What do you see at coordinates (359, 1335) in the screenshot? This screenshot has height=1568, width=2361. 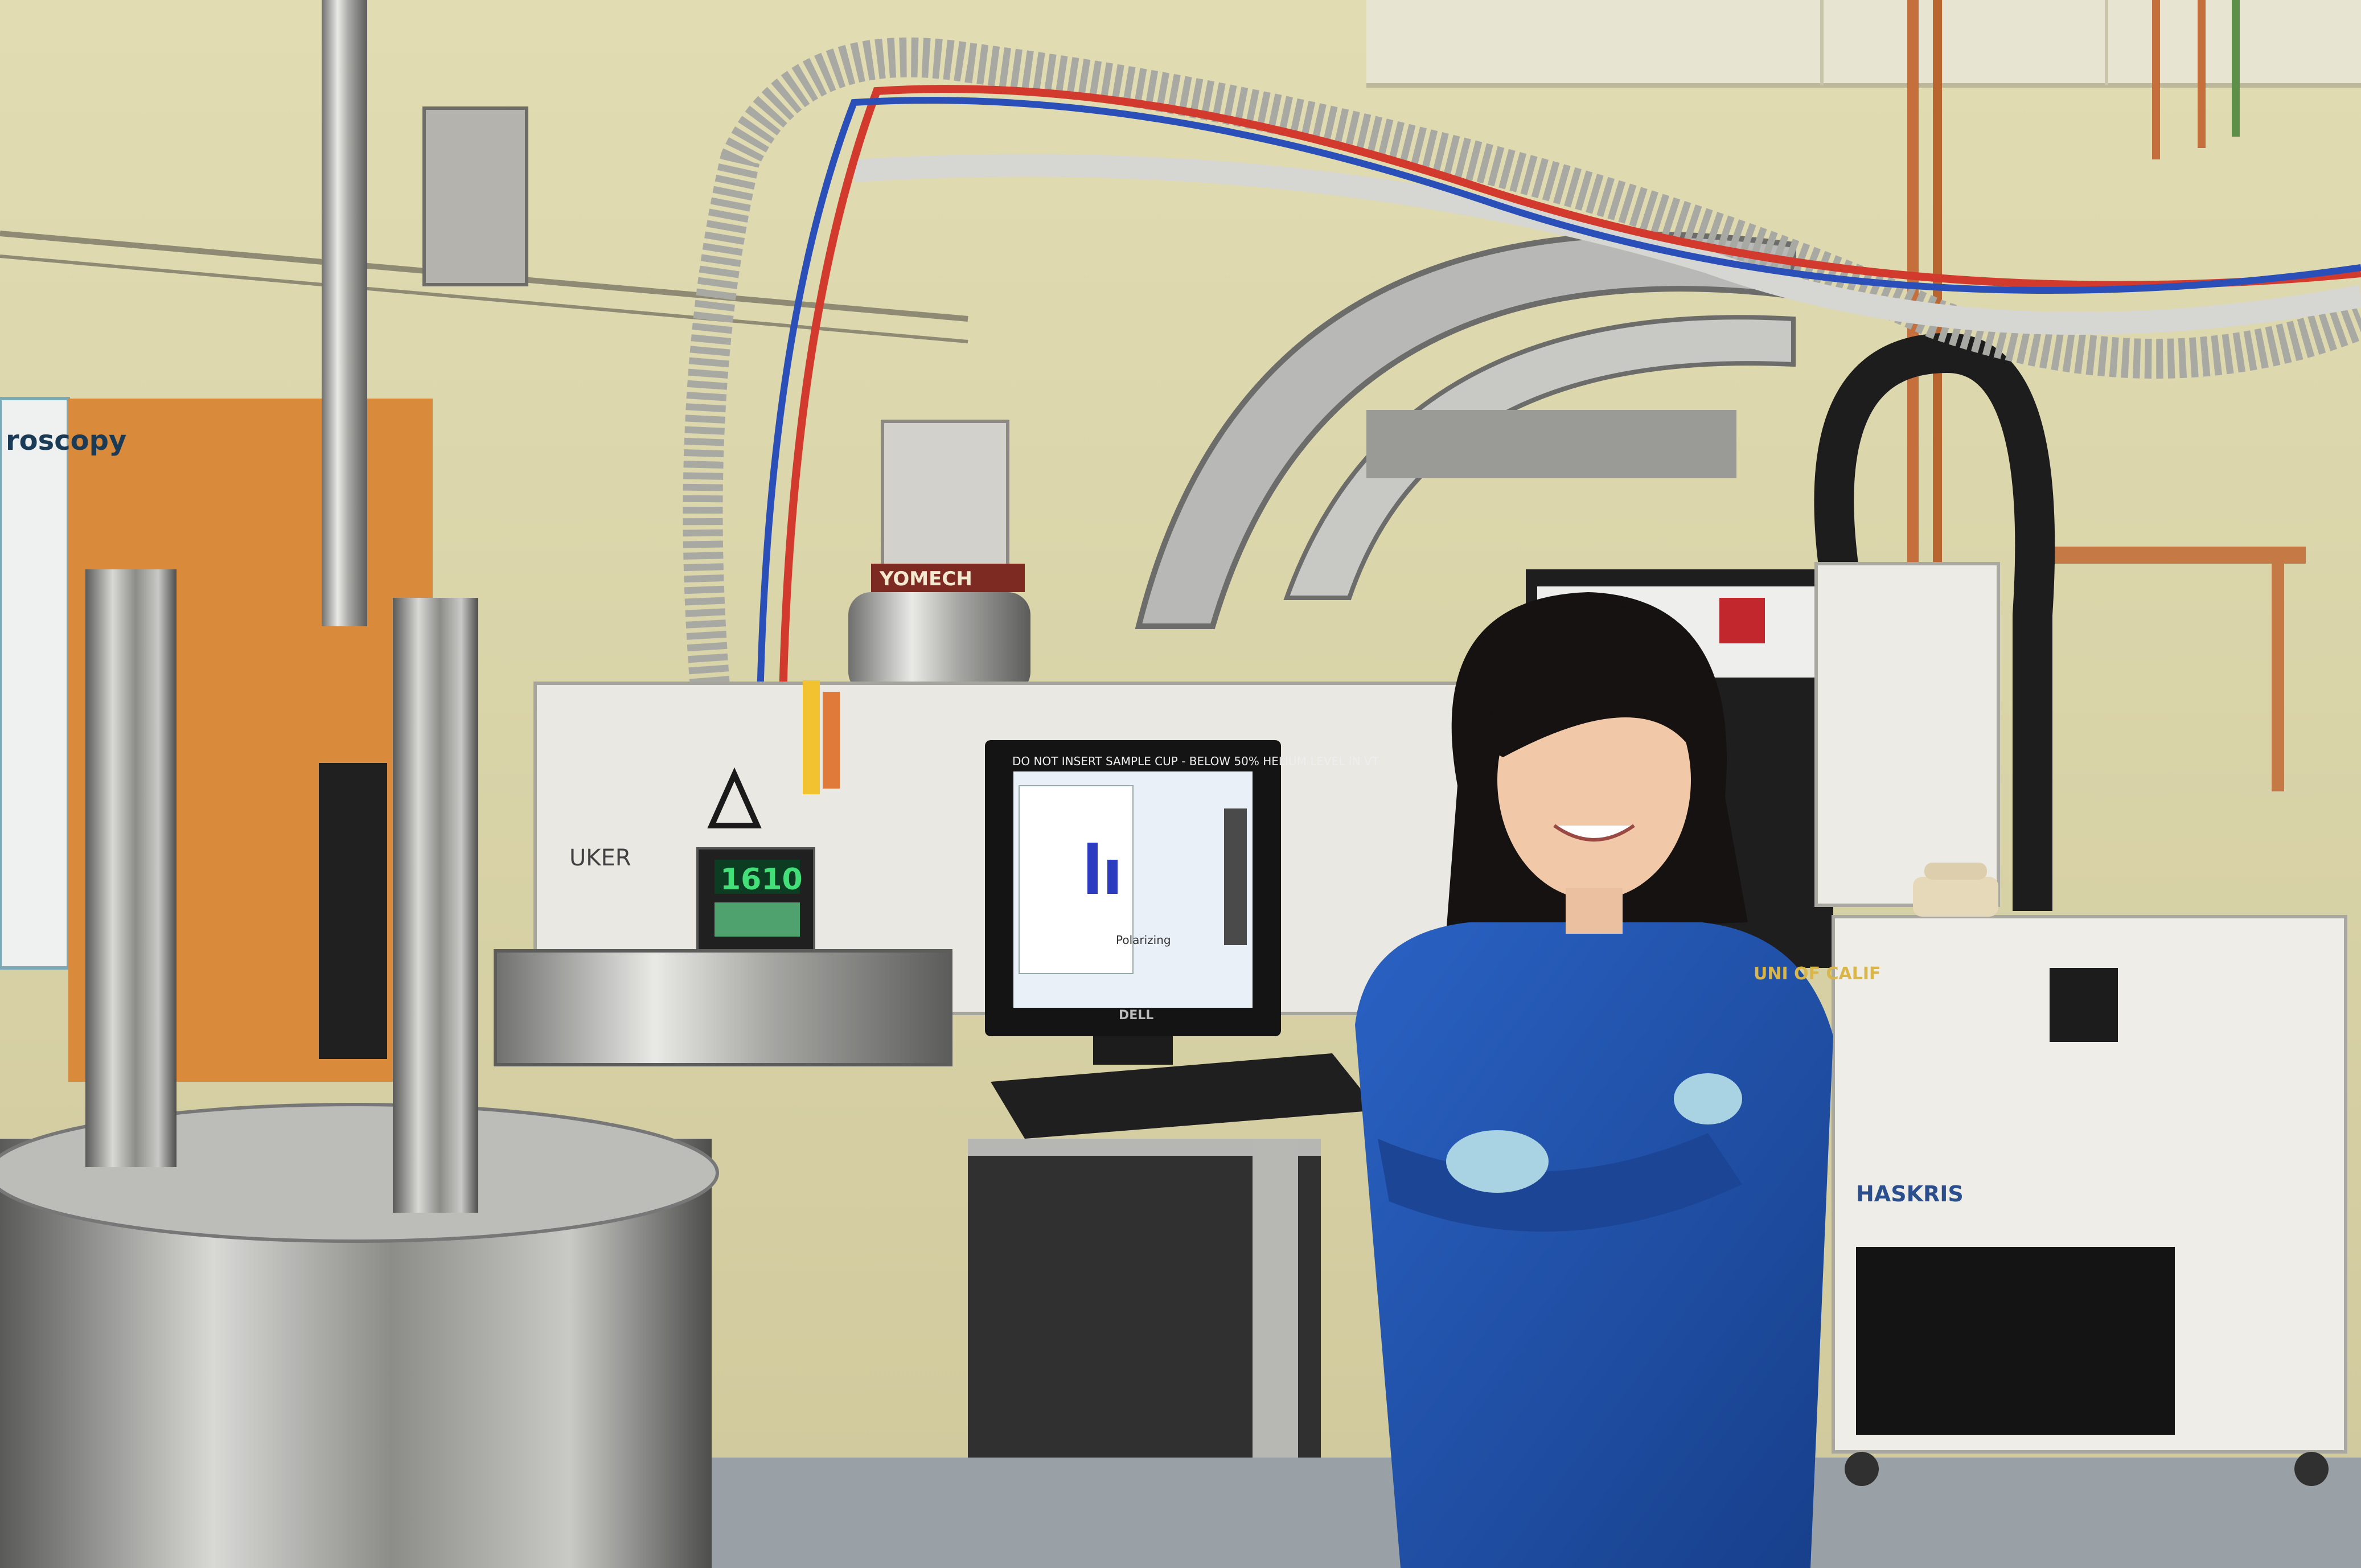 I see `cryostat-dewar` at bounding box center [359, 1335].